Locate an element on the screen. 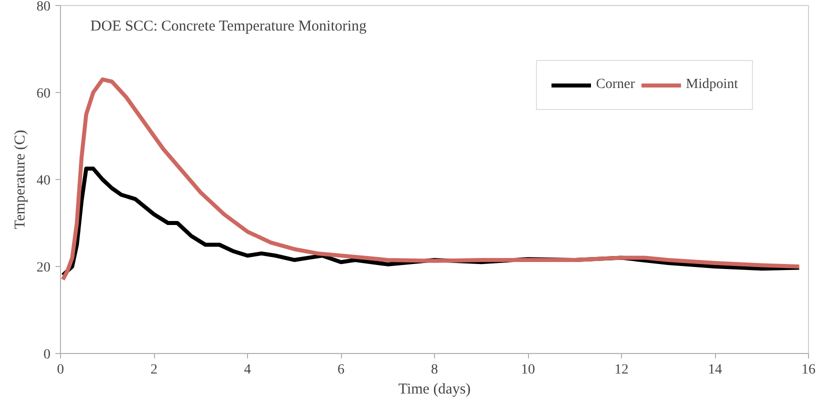 This screenshot has height=400, width=820. x-tick-label: 0 is located at coordinates (60, 370).